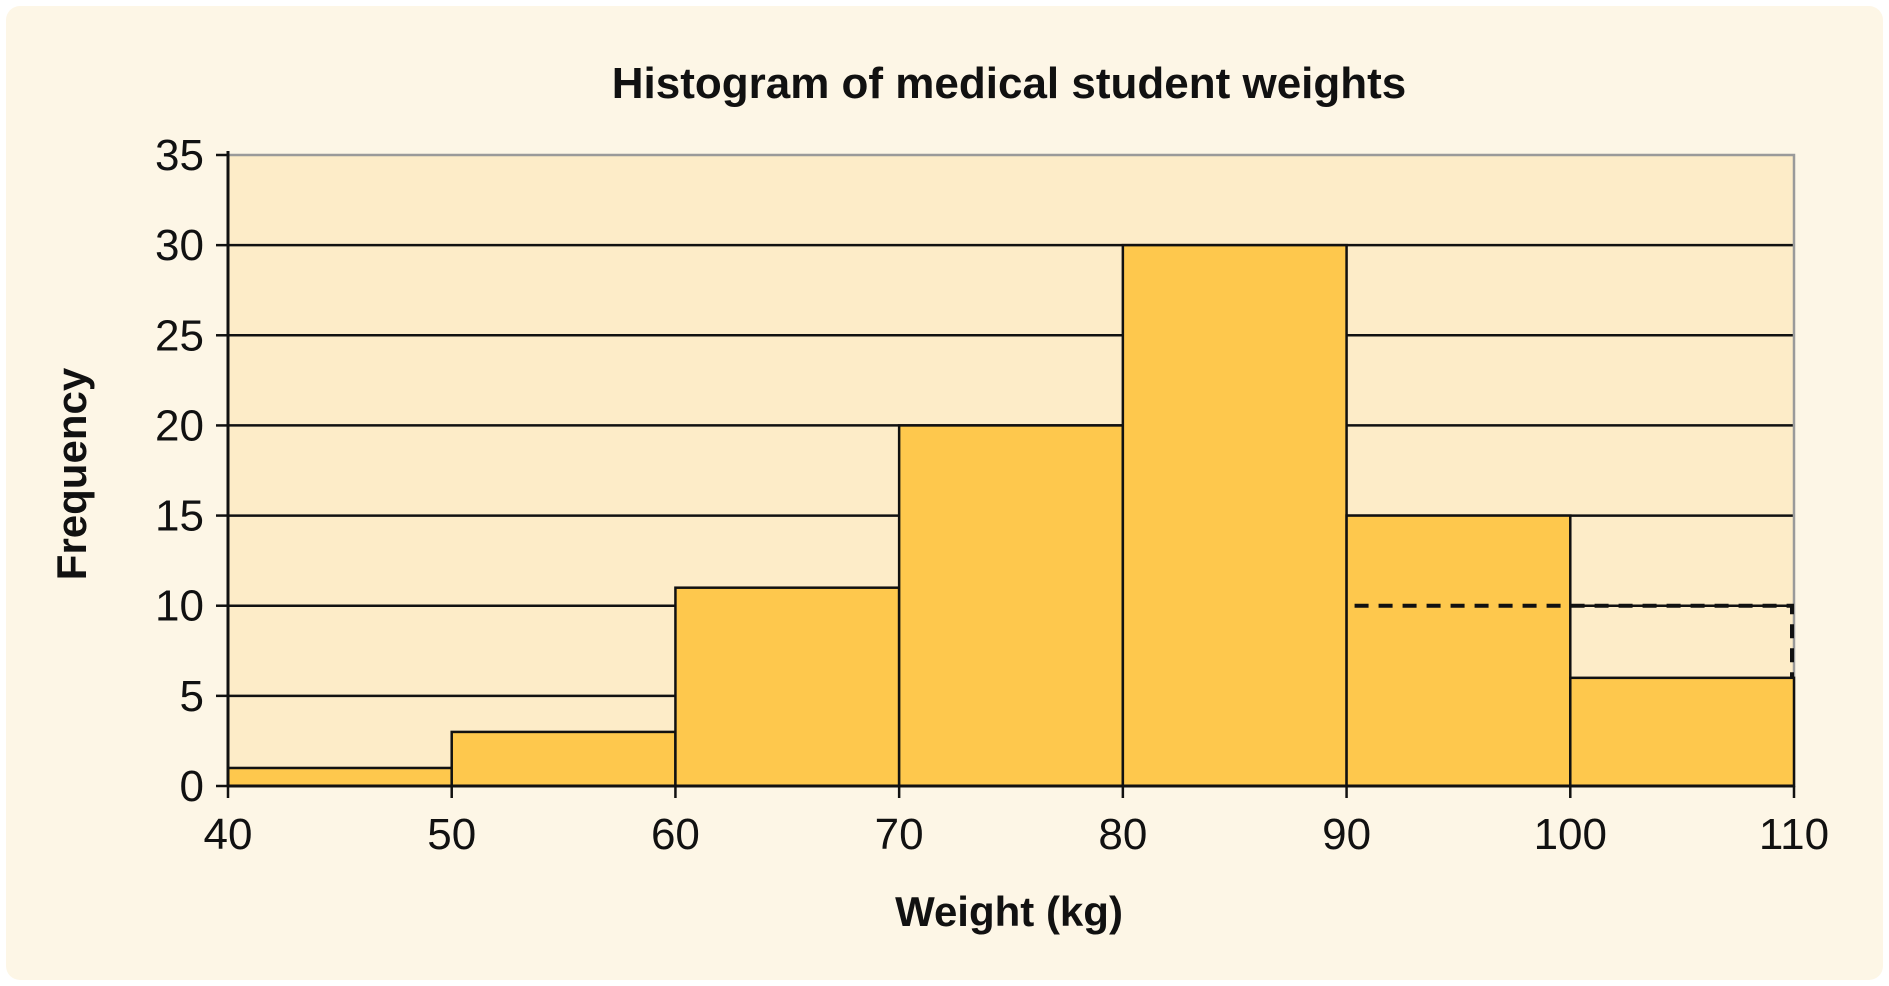 The image size is (1889, 986). I want to click on y-tick-label-15: 15, so click(179, 516).